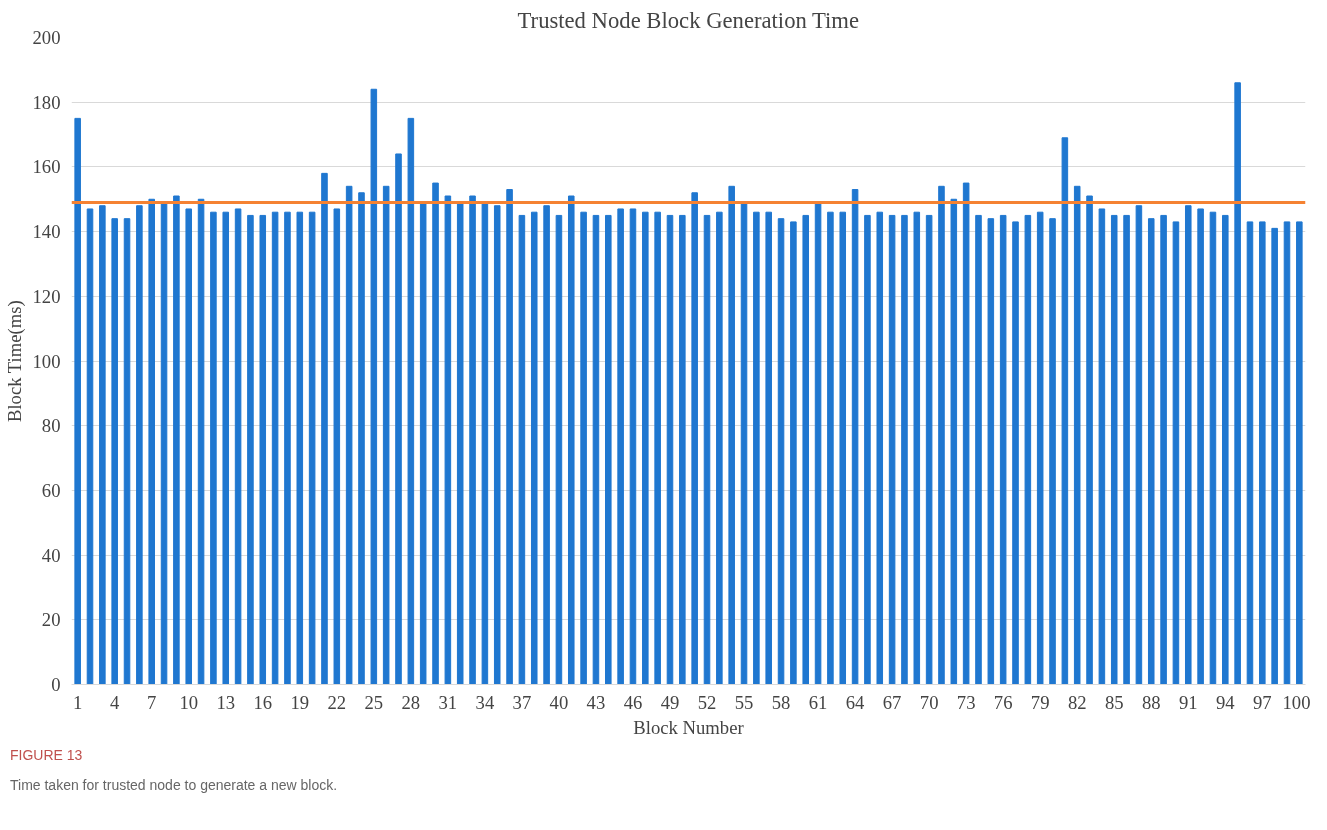  Describe the element at coordinates (633, 702) in the screenshot. I see `x-tick-label: 46` at that location.